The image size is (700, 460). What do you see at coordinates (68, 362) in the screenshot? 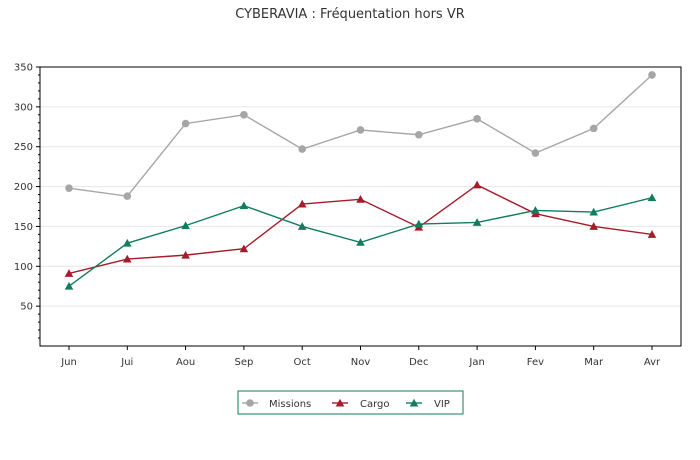
I see `x-tick-label: Jun` at bounding box center [68, 362].